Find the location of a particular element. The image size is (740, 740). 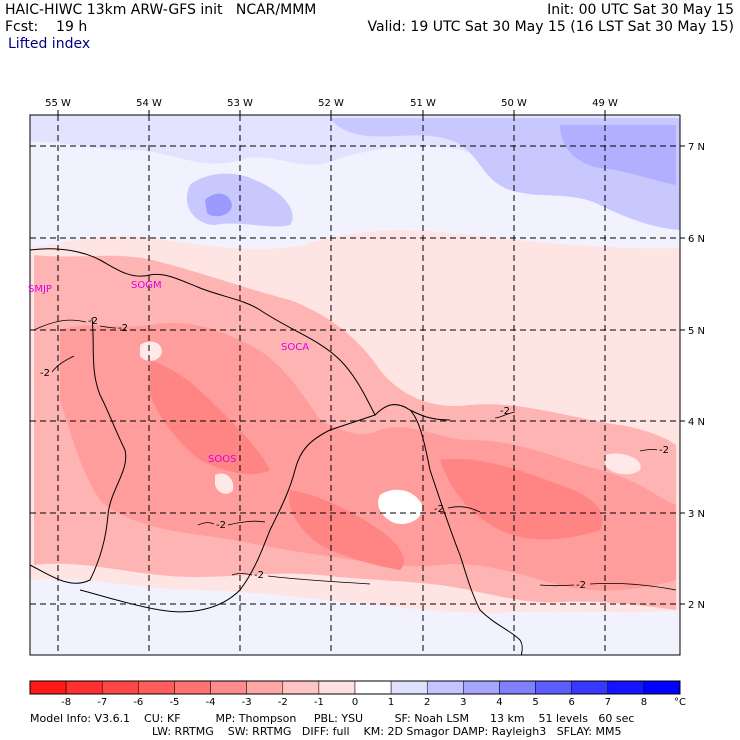

colorbar-tick-label: 6 is located at coordinates (571, 702).